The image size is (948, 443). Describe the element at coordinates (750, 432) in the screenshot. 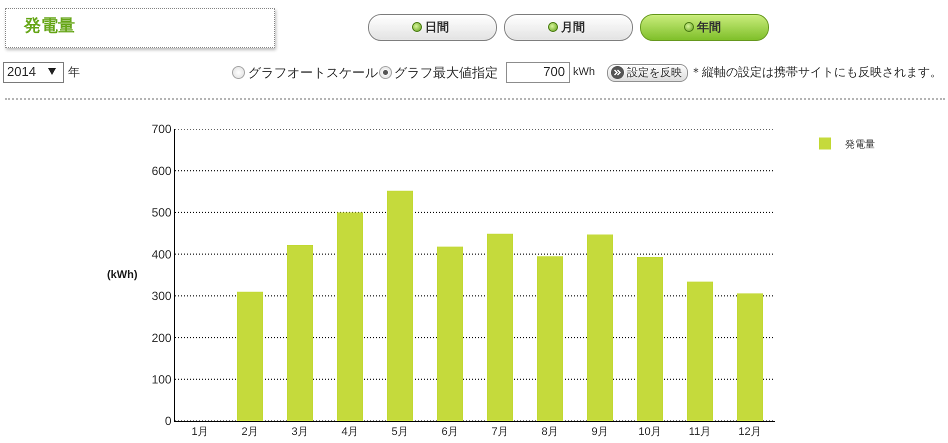

I see `x-tick-label: 12月` at that location.